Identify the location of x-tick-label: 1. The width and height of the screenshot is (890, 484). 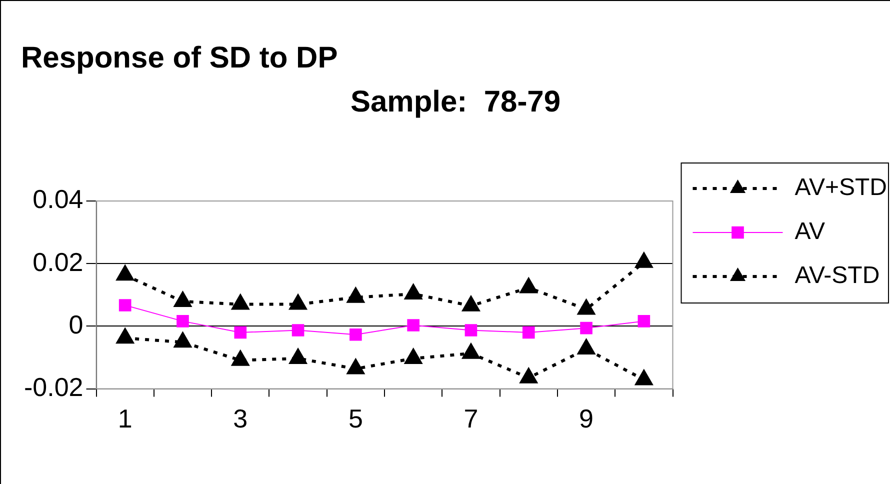
(125, 419).